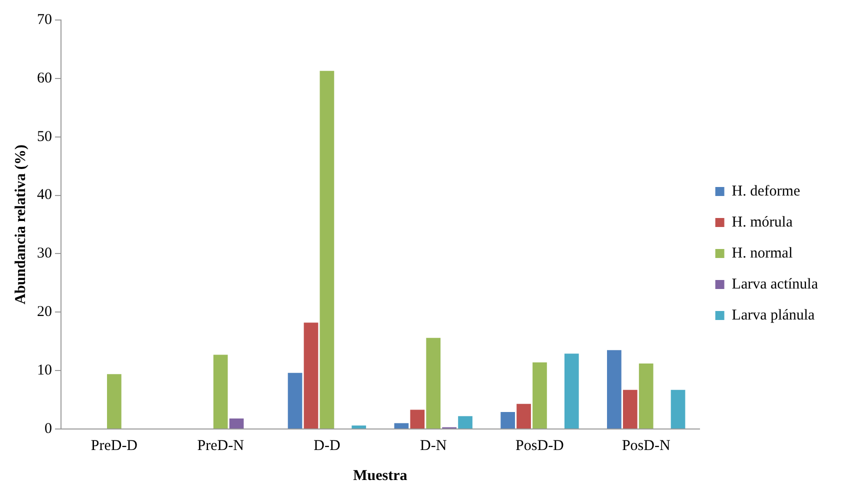 Image resolution: width=846 pixels, height=497 pixels. Describe the element at coordinates (44, 20) in the screenshot. I see `y-tick-label: 70` at that location.